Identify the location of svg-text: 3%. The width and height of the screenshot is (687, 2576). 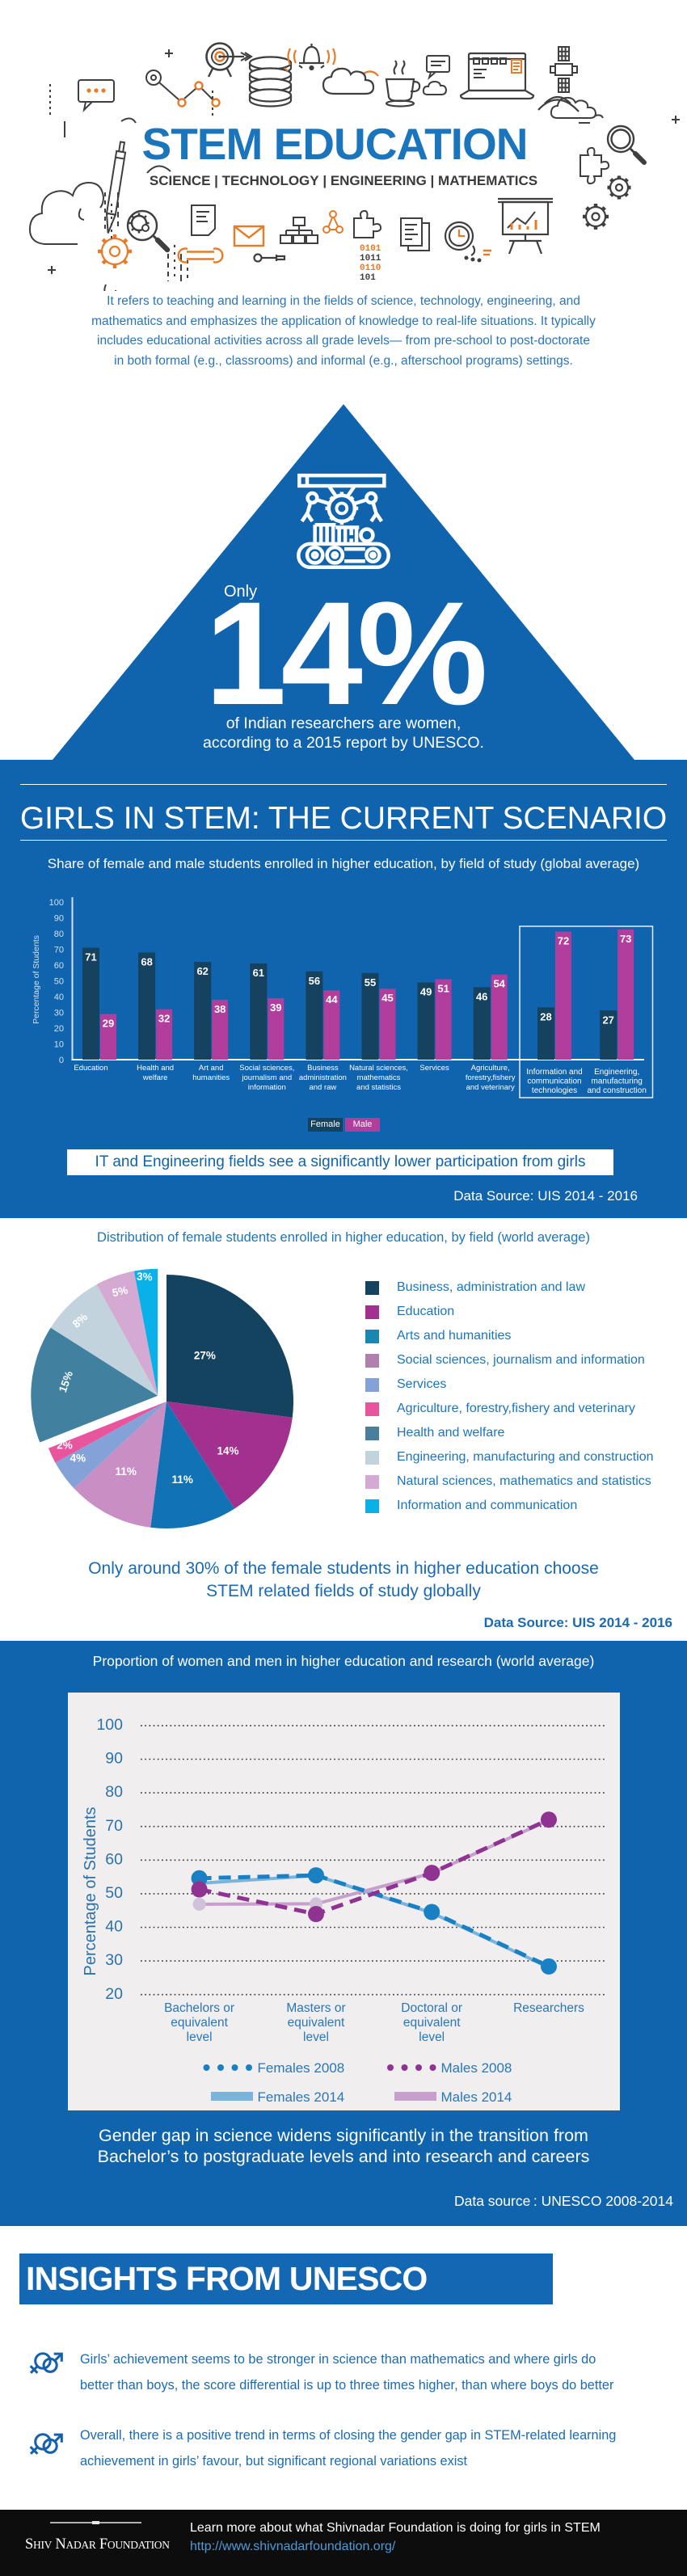
(145, 1277).